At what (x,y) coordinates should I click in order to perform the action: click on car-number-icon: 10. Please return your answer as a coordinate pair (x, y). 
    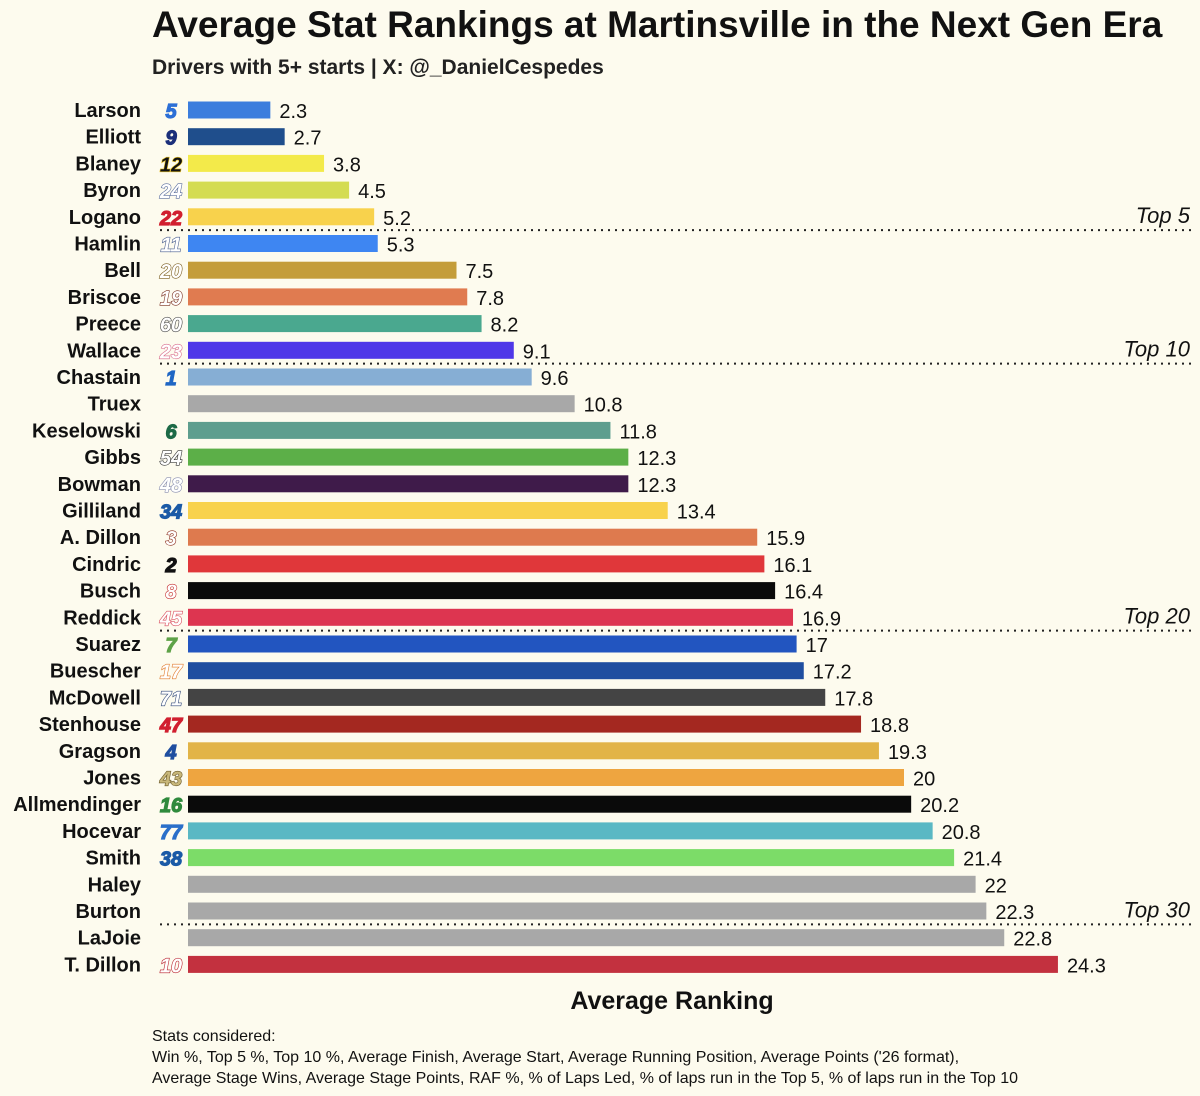
    Looking at the image, I should click on (171, 966).